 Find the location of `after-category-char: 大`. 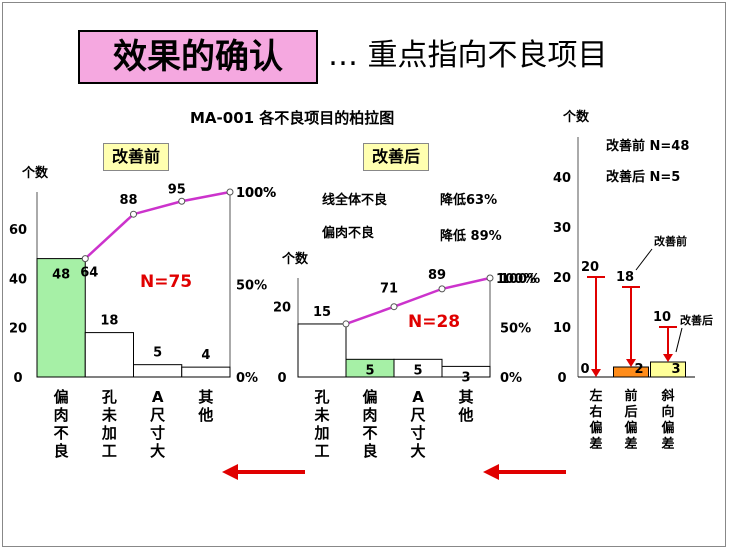

after-category-char: 大 is located at coordinates (417, 451).